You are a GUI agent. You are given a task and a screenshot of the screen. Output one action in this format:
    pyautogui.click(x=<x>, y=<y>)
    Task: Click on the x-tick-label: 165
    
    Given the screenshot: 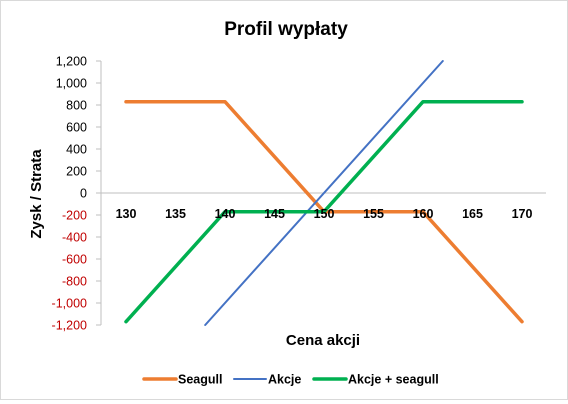 What is the action you would take?
    pyautogui.click(x=472, y=214)
    